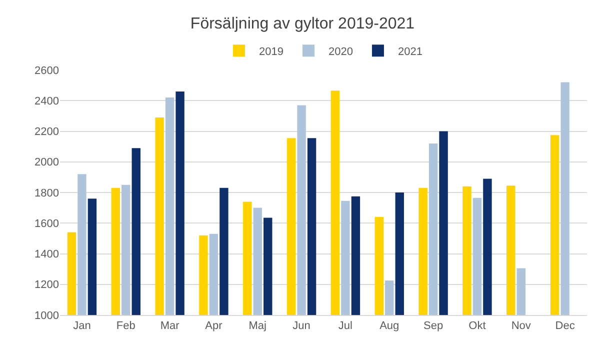 This screenshot has width=605, height=345. What do you see at coordinates (126, 326) in the screenshot?
I see `x-tick-label: Feb` at bounding box center [126, 326].